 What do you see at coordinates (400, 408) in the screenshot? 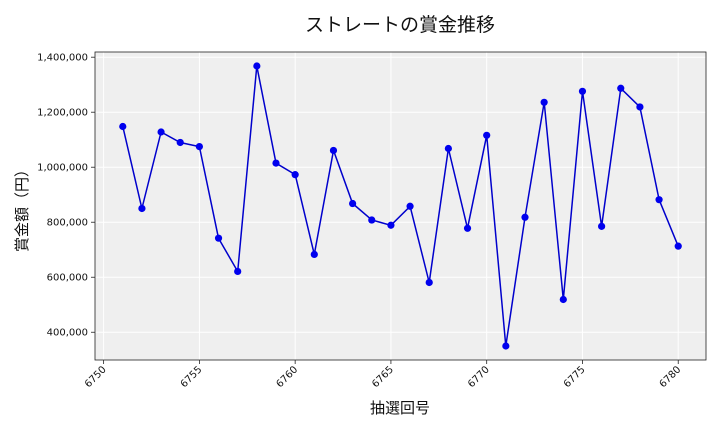
I see `x-axis-title: 抽選回号` at bounding box center [400, 408].